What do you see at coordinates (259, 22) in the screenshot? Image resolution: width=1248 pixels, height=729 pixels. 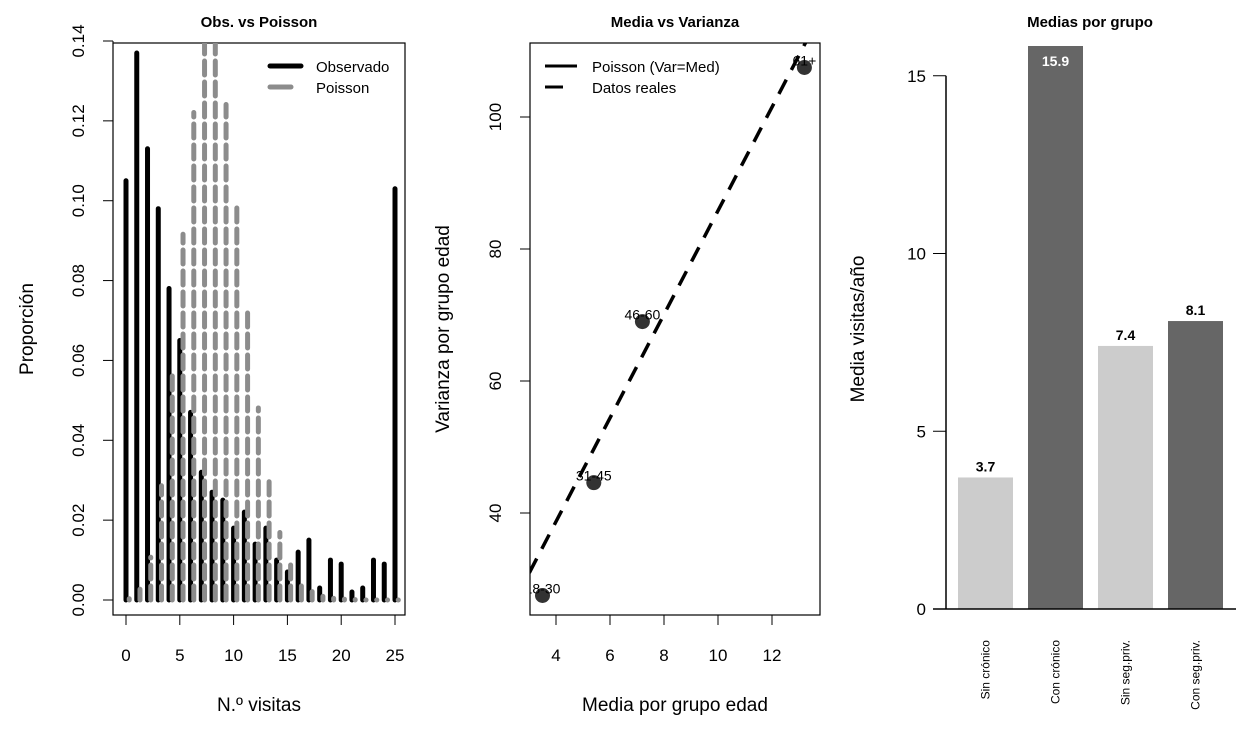 I see `panel1-title: Obs. vs Poisson` at bounding box center [259, 22].